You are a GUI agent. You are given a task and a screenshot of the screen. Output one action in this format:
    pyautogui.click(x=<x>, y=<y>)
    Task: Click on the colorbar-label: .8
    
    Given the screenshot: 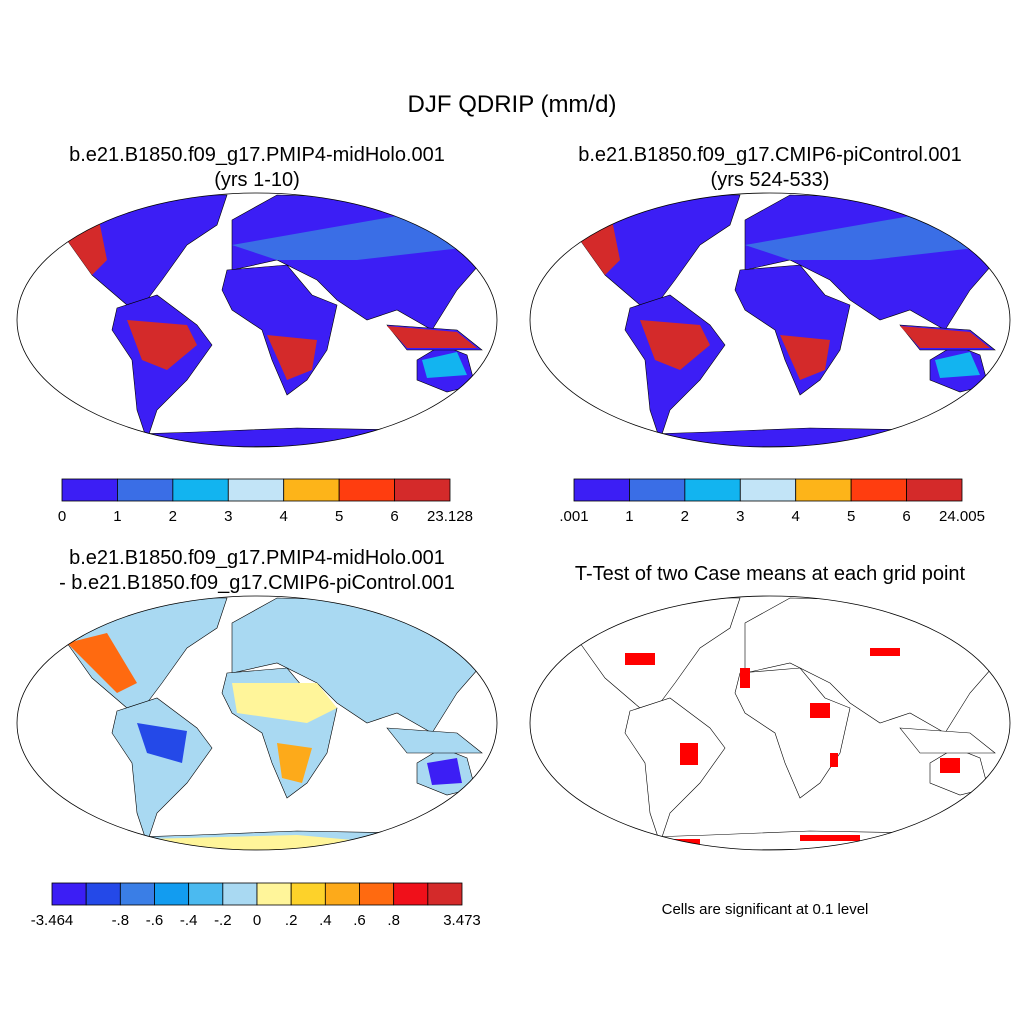 What is the action you would take?
    pyautogui.click(x=393, y=920)
    